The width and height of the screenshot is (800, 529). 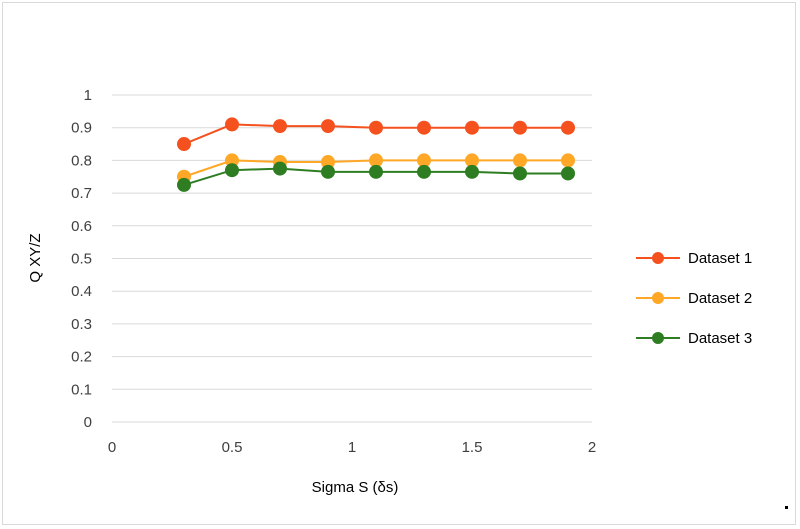 I want to click on x-axis-ticks: 0 0.5 1 1.5 2, so click(x=352, y=447).